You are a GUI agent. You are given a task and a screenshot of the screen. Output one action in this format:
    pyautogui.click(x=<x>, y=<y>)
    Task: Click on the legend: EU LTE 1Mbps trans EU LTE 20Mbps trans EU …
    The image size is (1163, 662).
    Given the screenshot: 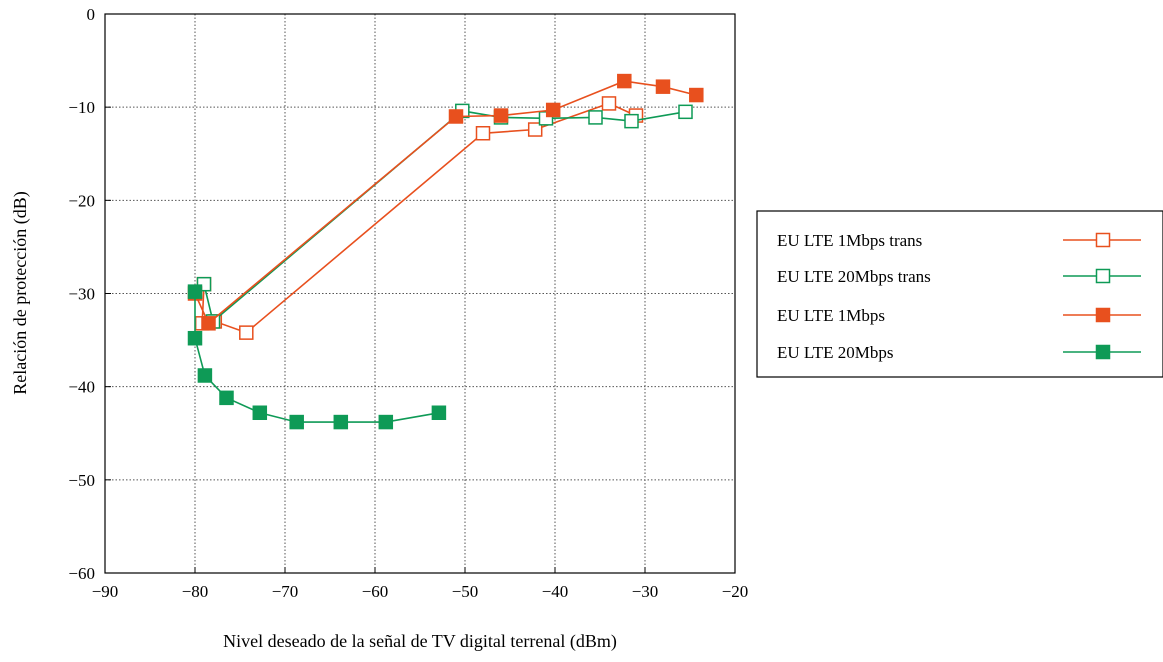 What is the action you would take?
    pyautogui.click(x=959, y=294)
    